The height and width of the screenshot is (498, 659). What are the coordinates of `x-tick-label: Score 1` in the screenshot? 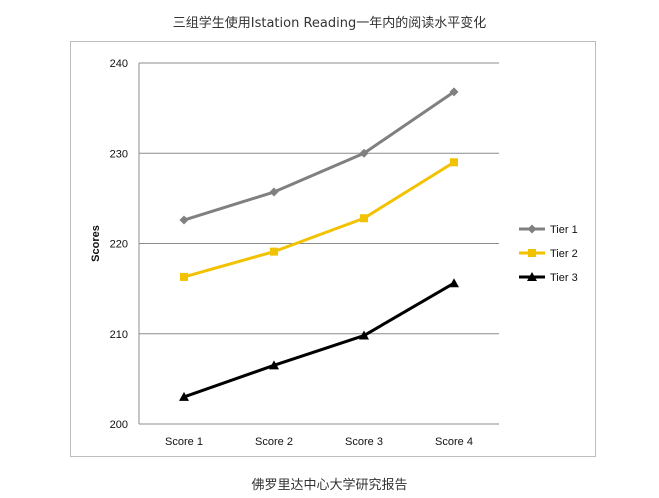 It's located at (184, 442).